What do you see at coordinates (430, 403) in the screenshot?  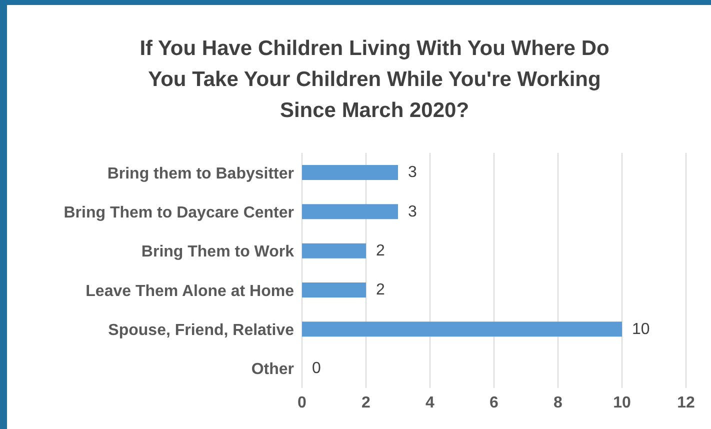 I see `x-tick-label: 4` at bounding box center [430, 403].